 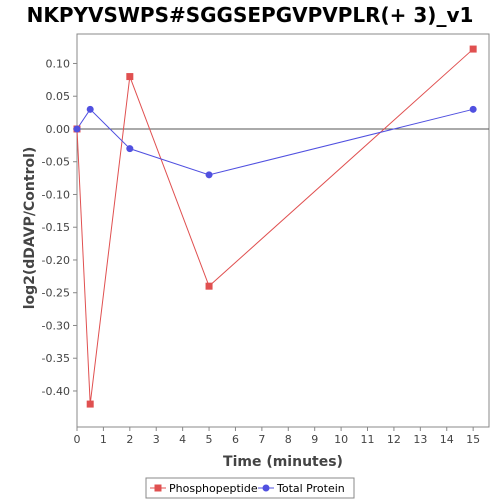 I want to click on legend: Phosphopeptide Total Protein, so click(x=250, y=488).